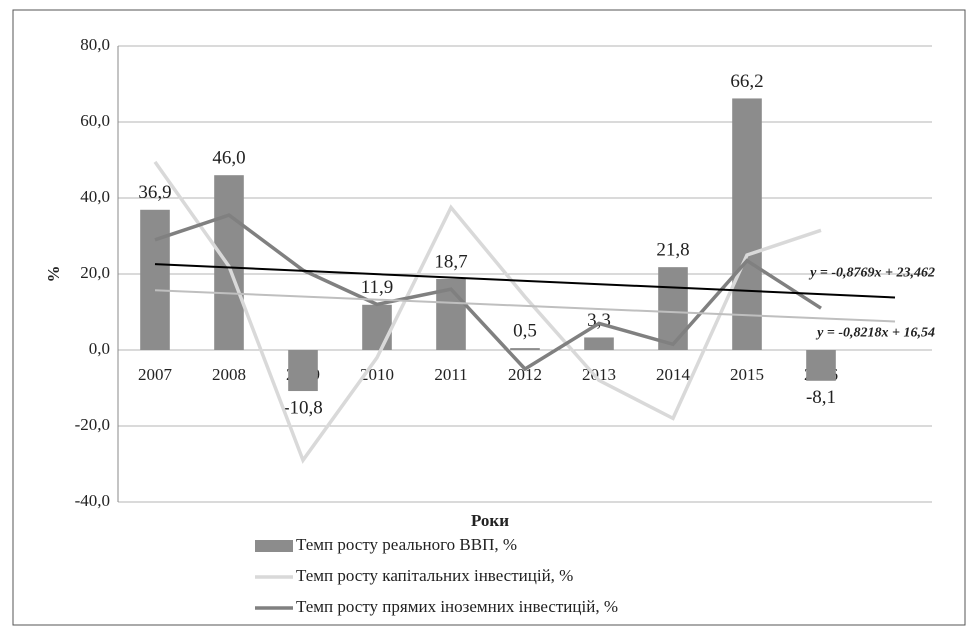  Describe the element at coordinates (154, 192) in the screenshot. I see `data-label: 36,9` at that location.